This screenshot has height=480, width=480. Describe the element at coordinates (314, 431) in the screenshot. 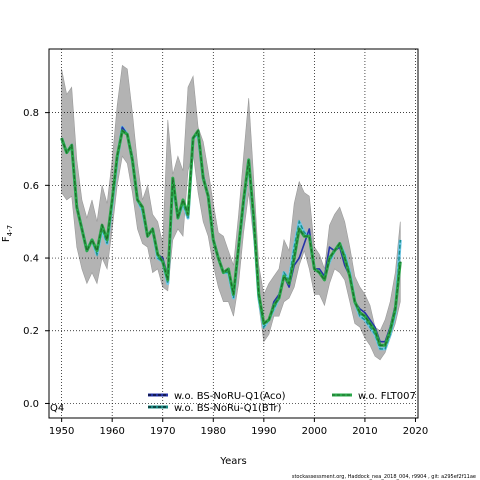

I see `x-tick-label: 2000` at that location.